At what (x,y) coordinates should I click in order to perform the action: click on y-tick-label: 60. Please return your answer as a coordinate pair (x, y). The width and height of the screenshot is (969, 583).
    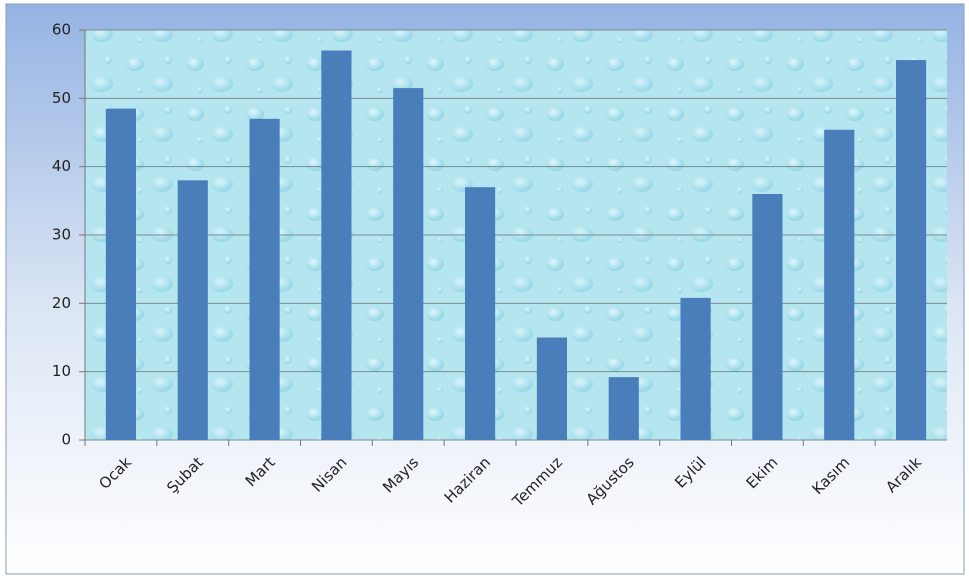
    Looking at the image, I should click on (61, 30).